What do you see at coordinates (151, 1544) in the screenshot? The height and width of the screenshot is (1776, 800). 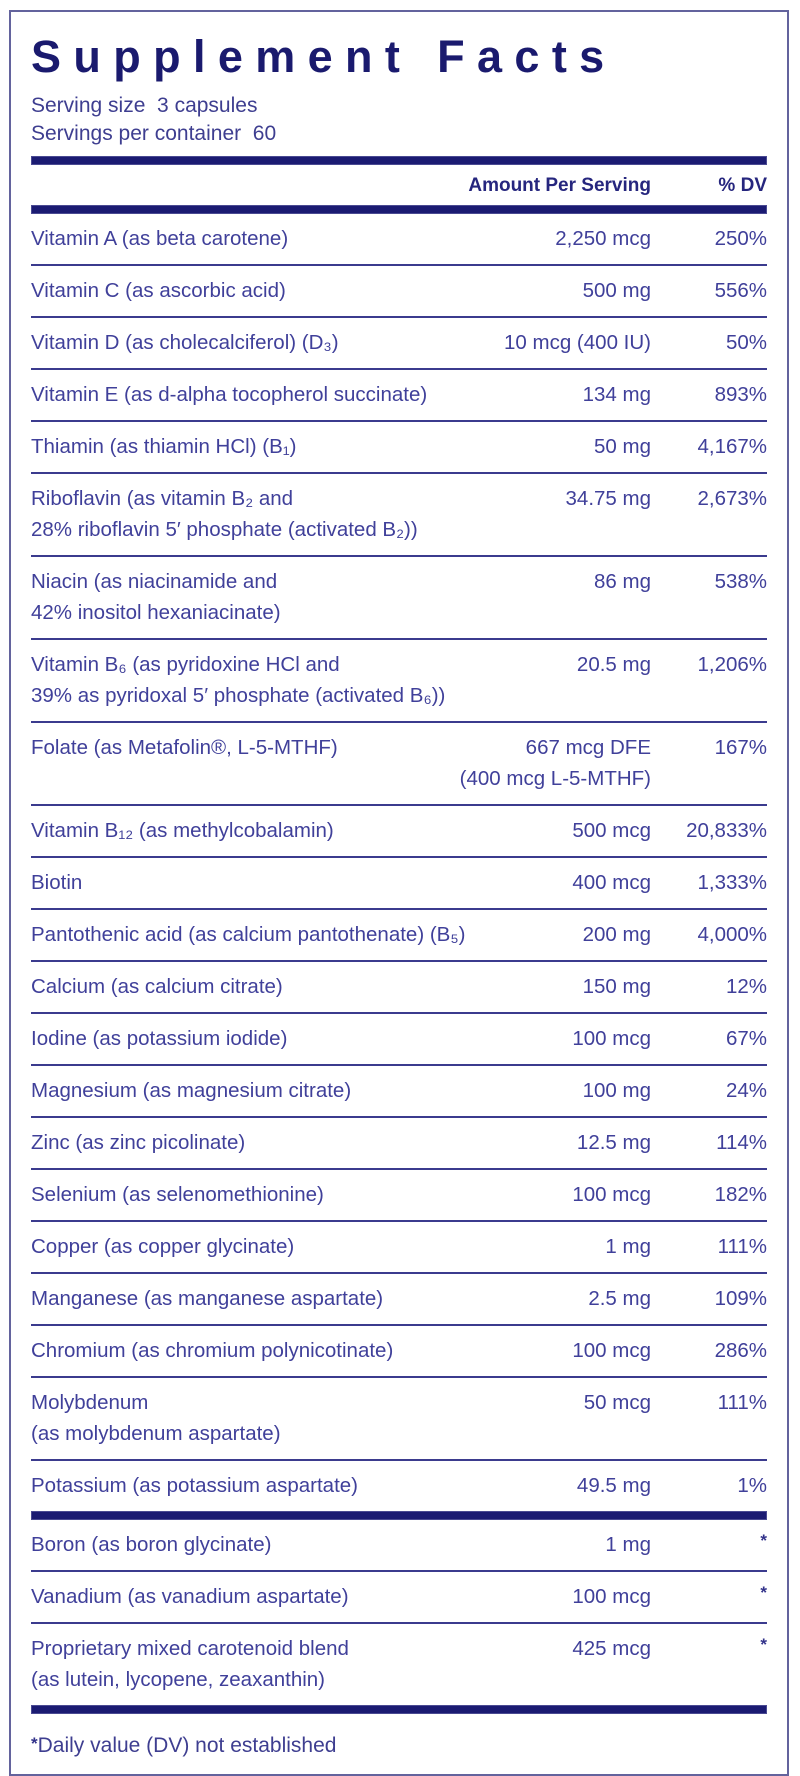 I see `nutrient-name: Boron (as boron glycinate)` at bounding box center [151, 1544].